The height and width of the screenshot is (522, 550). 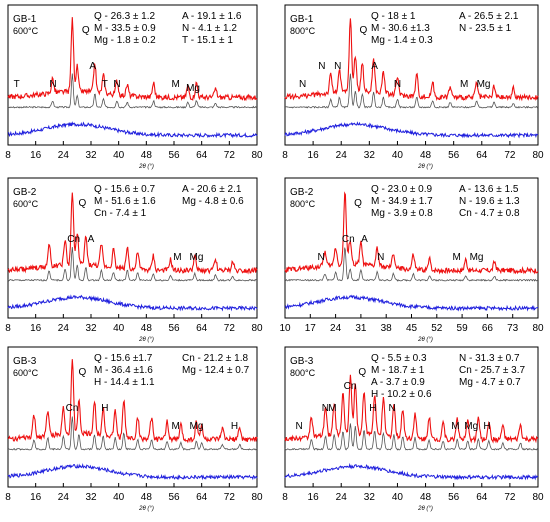 What do you see at coordinates (215, 358) in the screenshot?
I see `composition-label: Cn - 21.2 ± 1.8` at bounding box center [215, 358].